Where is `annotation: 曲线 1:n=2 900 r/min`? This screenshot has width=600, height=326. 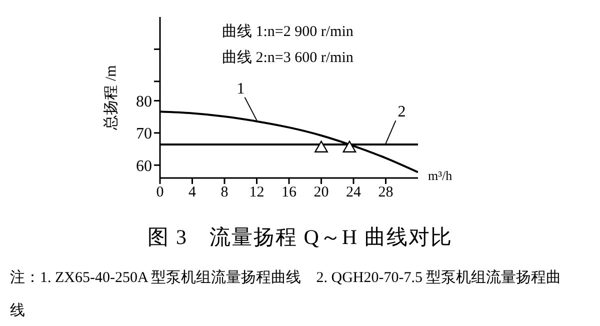 annotation: 曲线 1:n=2 900 r/min is located at coordinates (288, 32).